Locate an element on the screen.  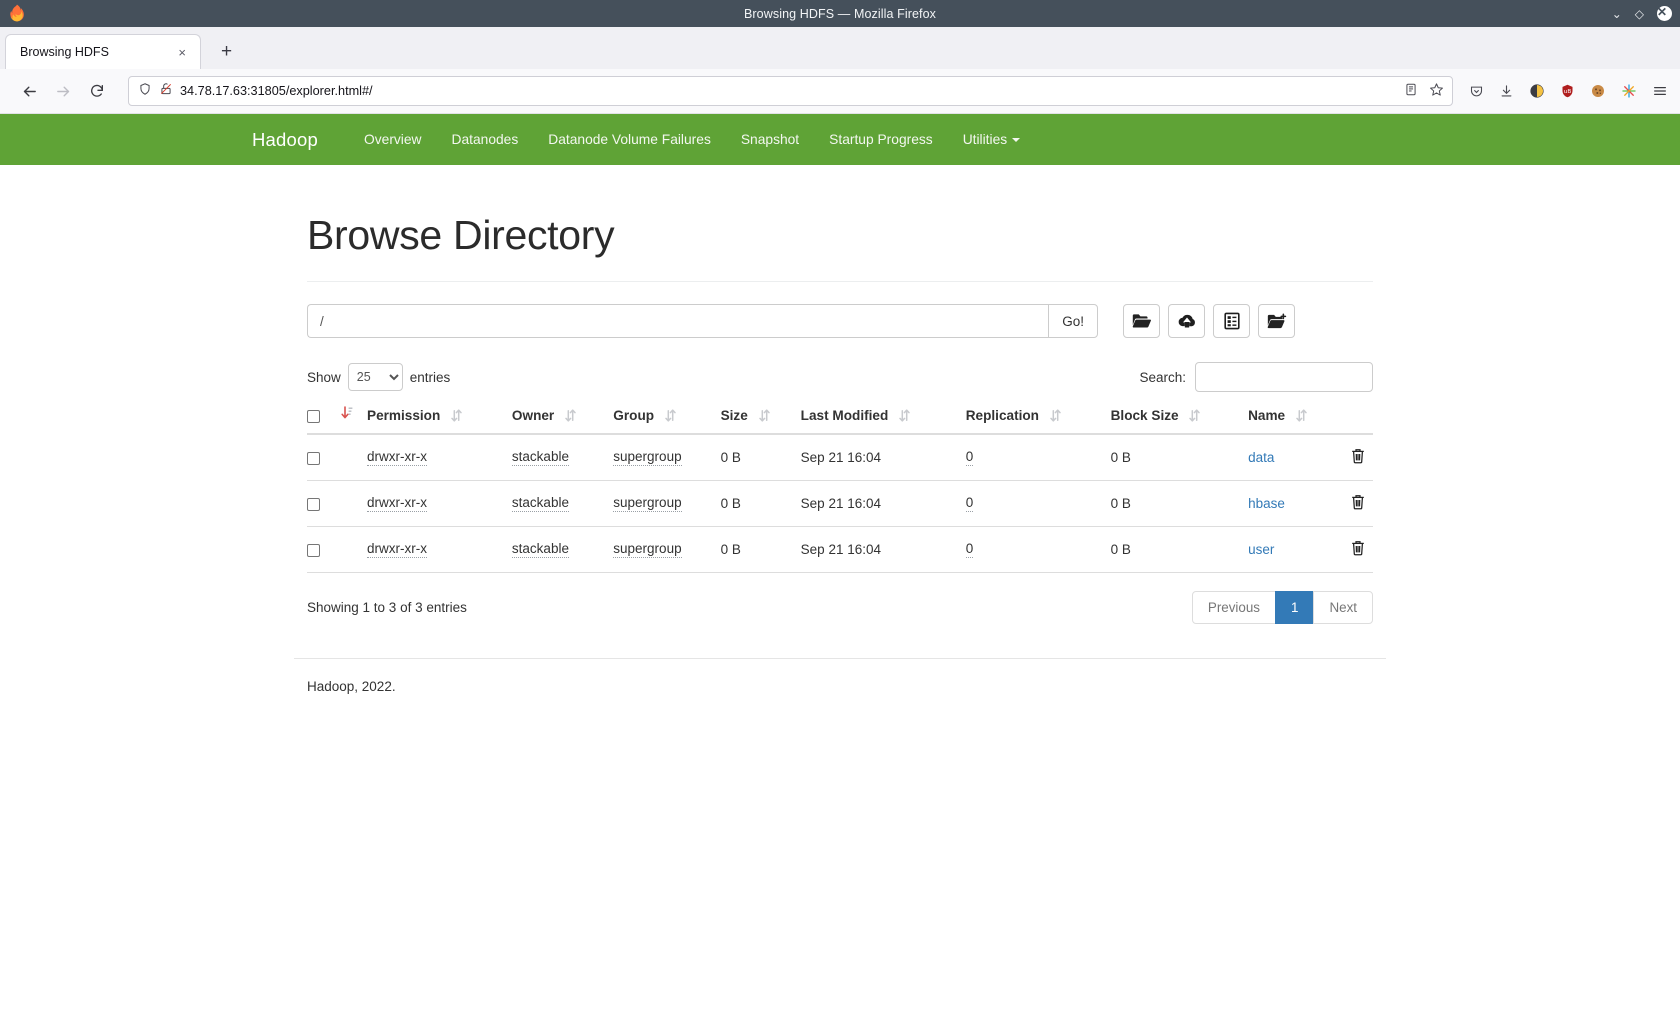
nav-item-datanode-volume-failures: Datanode Volume Failures is located at coordinates (629, 139).